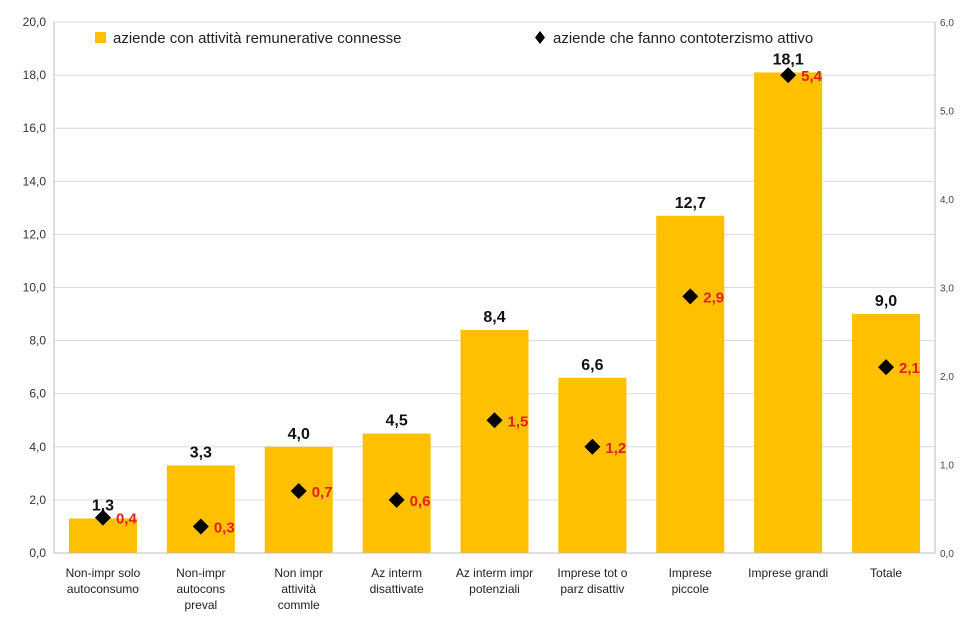 This screenshot has width=971, height=636. Describe the element at coordinates (35, 128) in the screenshot. I see `y-left-tick-label: 16,0` at that location.